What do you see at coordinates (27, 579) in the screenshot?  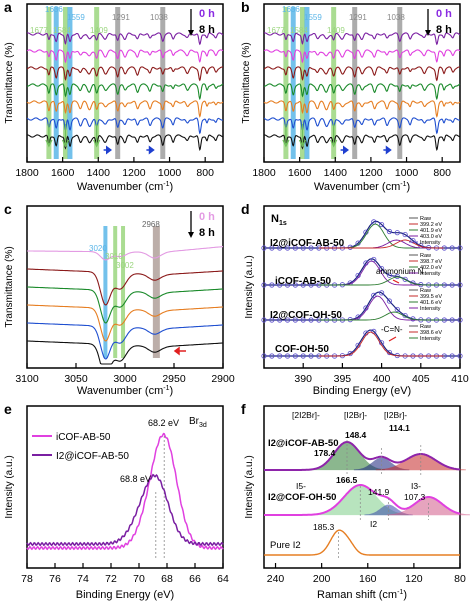 I see `x-tick-label: 78` at bounding box center [27, 579].